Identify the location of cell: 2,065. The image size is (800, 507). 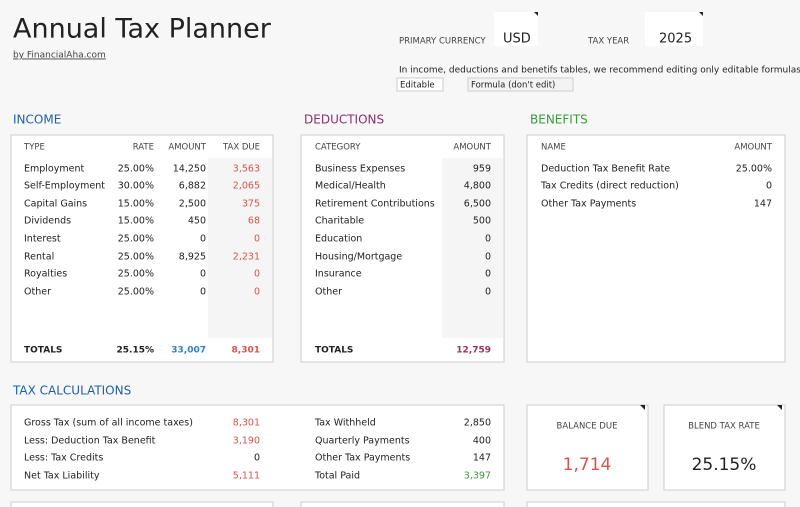
(246, 186).